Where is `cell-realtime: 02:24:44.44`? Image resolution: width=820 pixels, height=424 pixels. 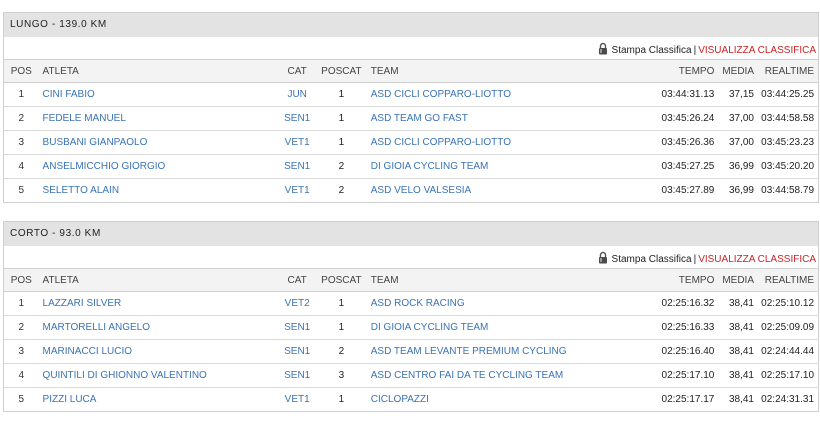
cell-realtime: 02:24:44.44 is located at coordinates (787, 351).